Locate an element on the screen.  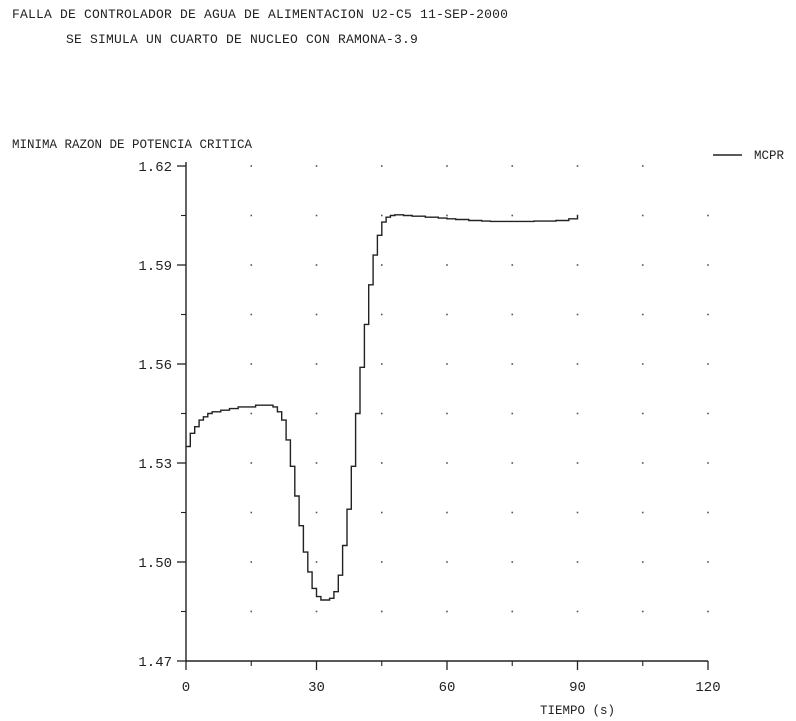
x-tick-label: 0 is located at coordinates (186, 688).